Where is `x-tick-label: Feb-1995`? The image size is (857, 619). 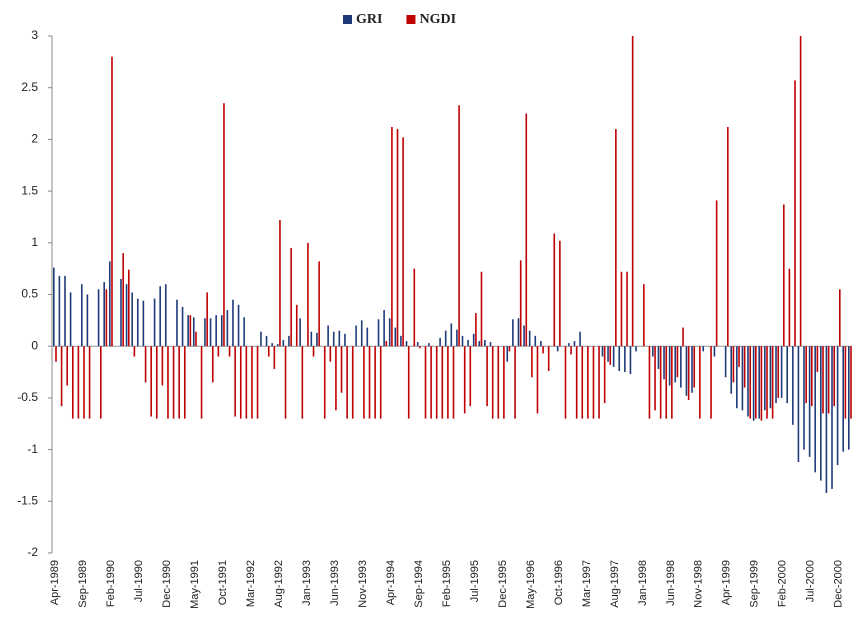
x-tick-label: Feb-1995 is located at coordinates (447, 583).